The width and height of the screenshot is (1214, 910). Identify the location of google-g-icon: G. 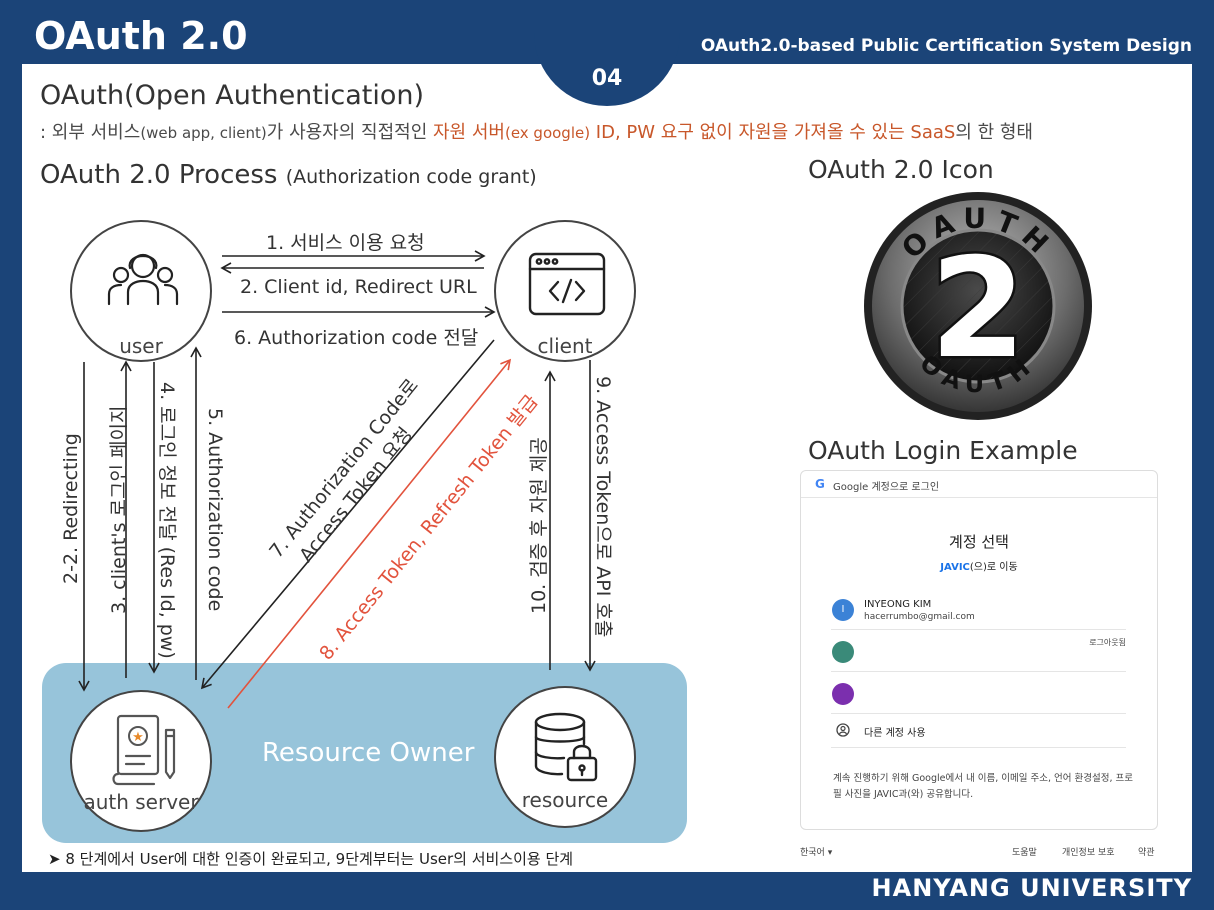
(820, 484).